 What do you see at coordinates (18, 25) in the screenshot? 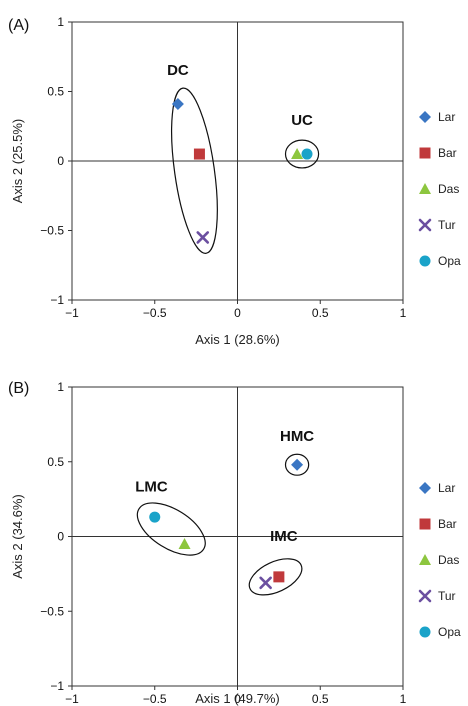
I see `panel-label: (A)` at bounding box center [18, 25].